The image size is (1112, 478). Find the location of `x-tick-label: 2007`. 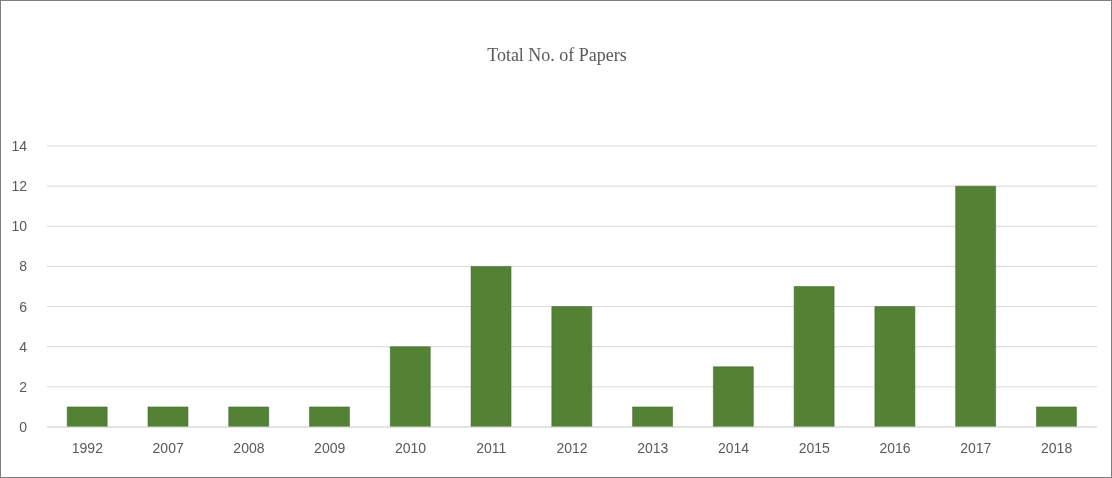

x-tick-label: 2007 is located at coordinates (168, 447).